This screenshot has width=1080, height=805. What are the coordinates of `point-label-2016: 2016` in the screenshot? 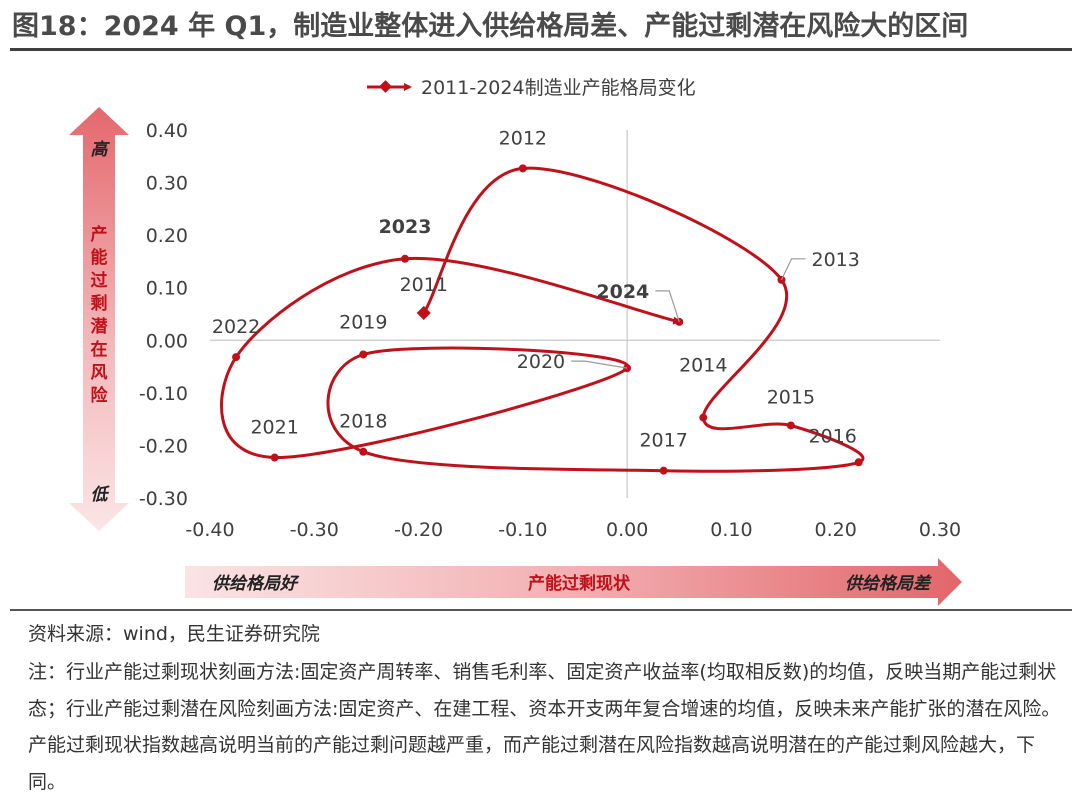 It's located at (832, 436).